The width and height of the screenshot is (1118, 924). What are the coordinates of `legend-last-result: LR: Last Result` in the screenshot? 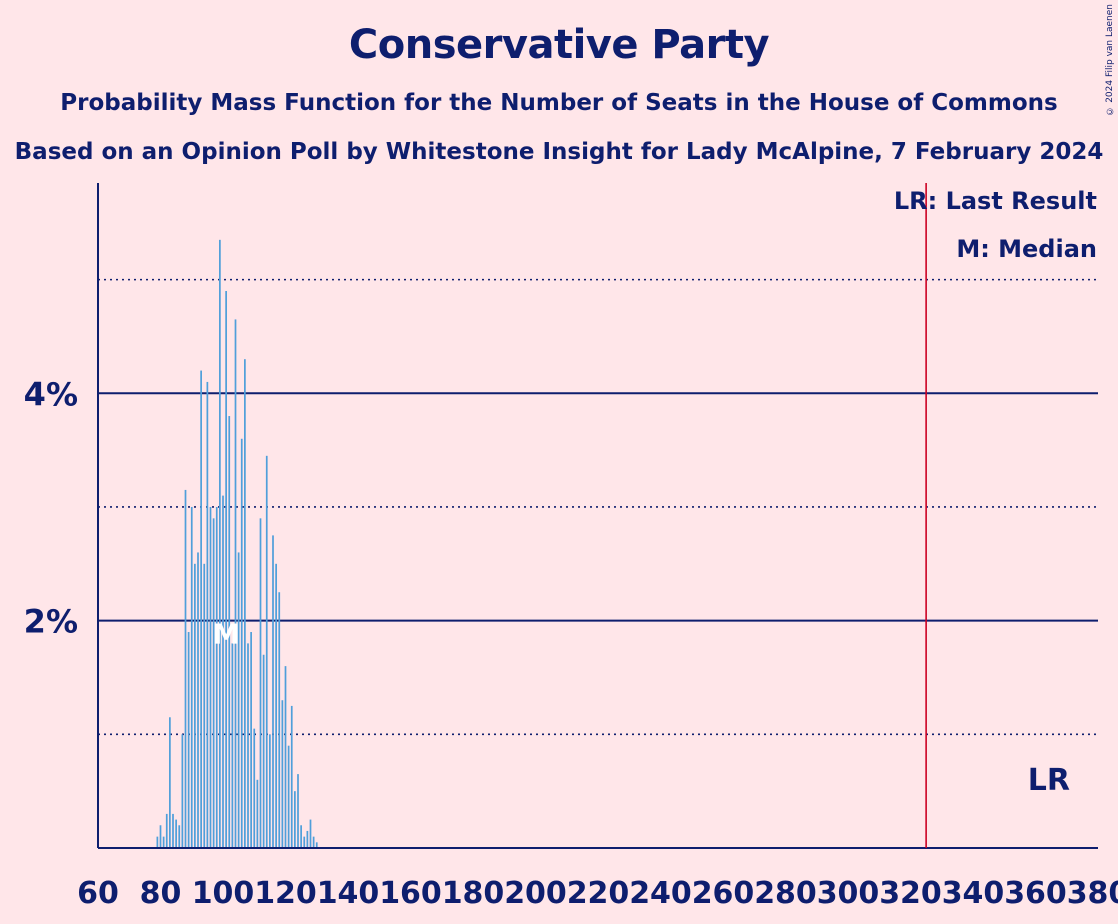 It's located at (995, 201).